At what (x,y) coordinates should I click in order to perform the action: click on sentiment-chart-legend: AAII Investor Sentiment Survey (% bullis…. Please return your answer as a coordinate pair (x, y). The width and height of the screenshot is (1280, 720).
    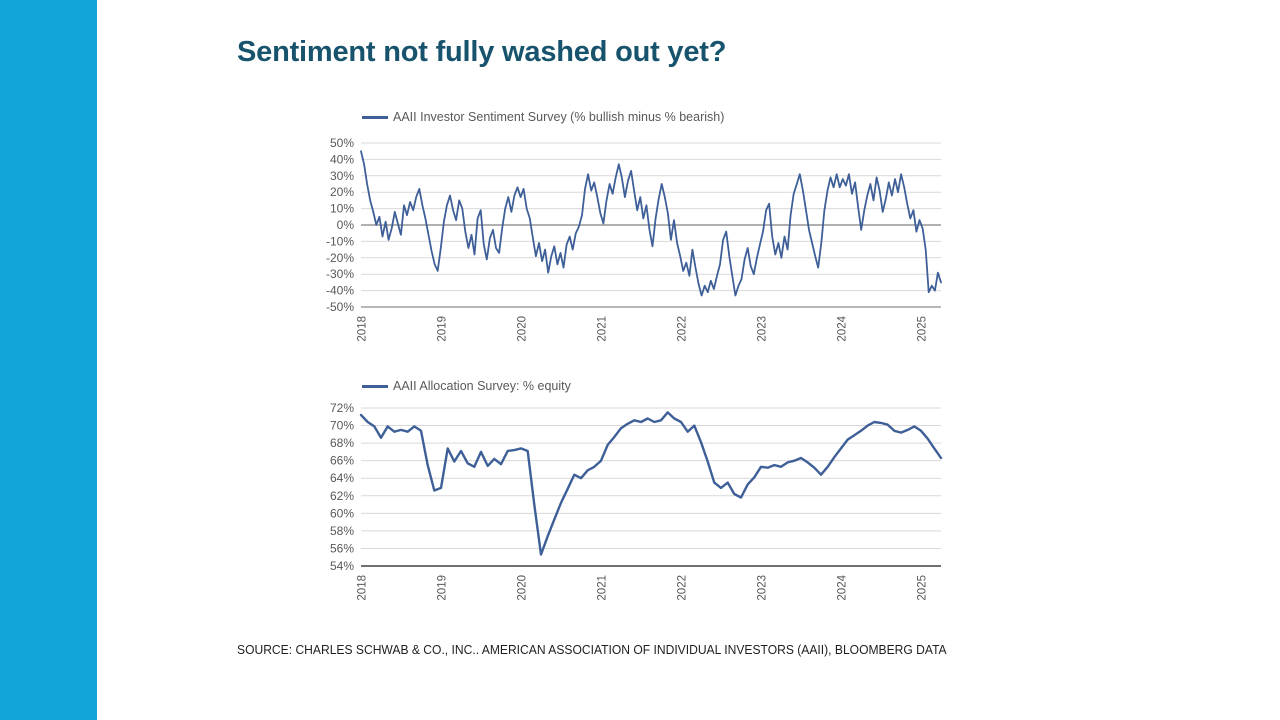
    Looking at the image, I should click on (543, 117).